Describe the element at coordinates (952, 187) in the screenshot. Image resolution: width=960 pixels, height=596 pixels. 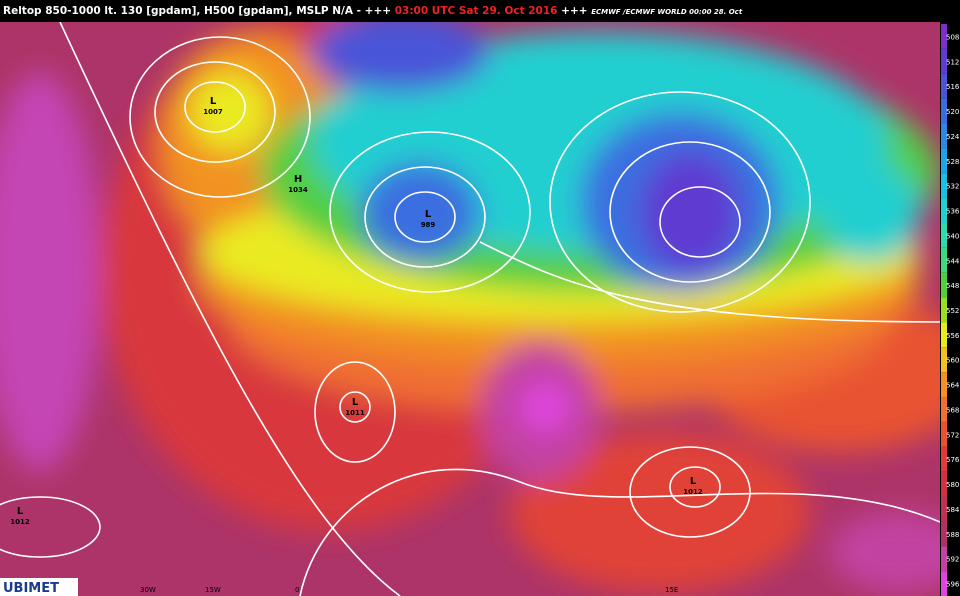
I see `colorbar-label: 532` at that location.